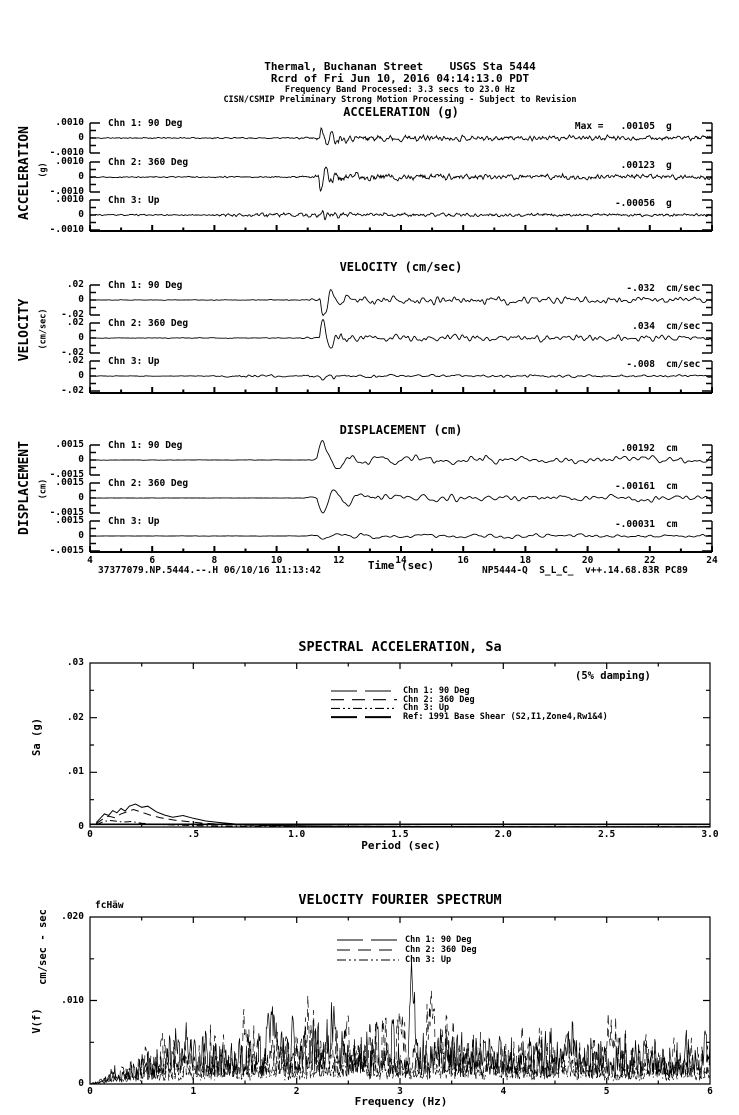 This screenshot has width=739, height=1115. Describe the element at coordinates (707, 338) in the screenshot. I see `velocity-ch2-right-axis` at that location.